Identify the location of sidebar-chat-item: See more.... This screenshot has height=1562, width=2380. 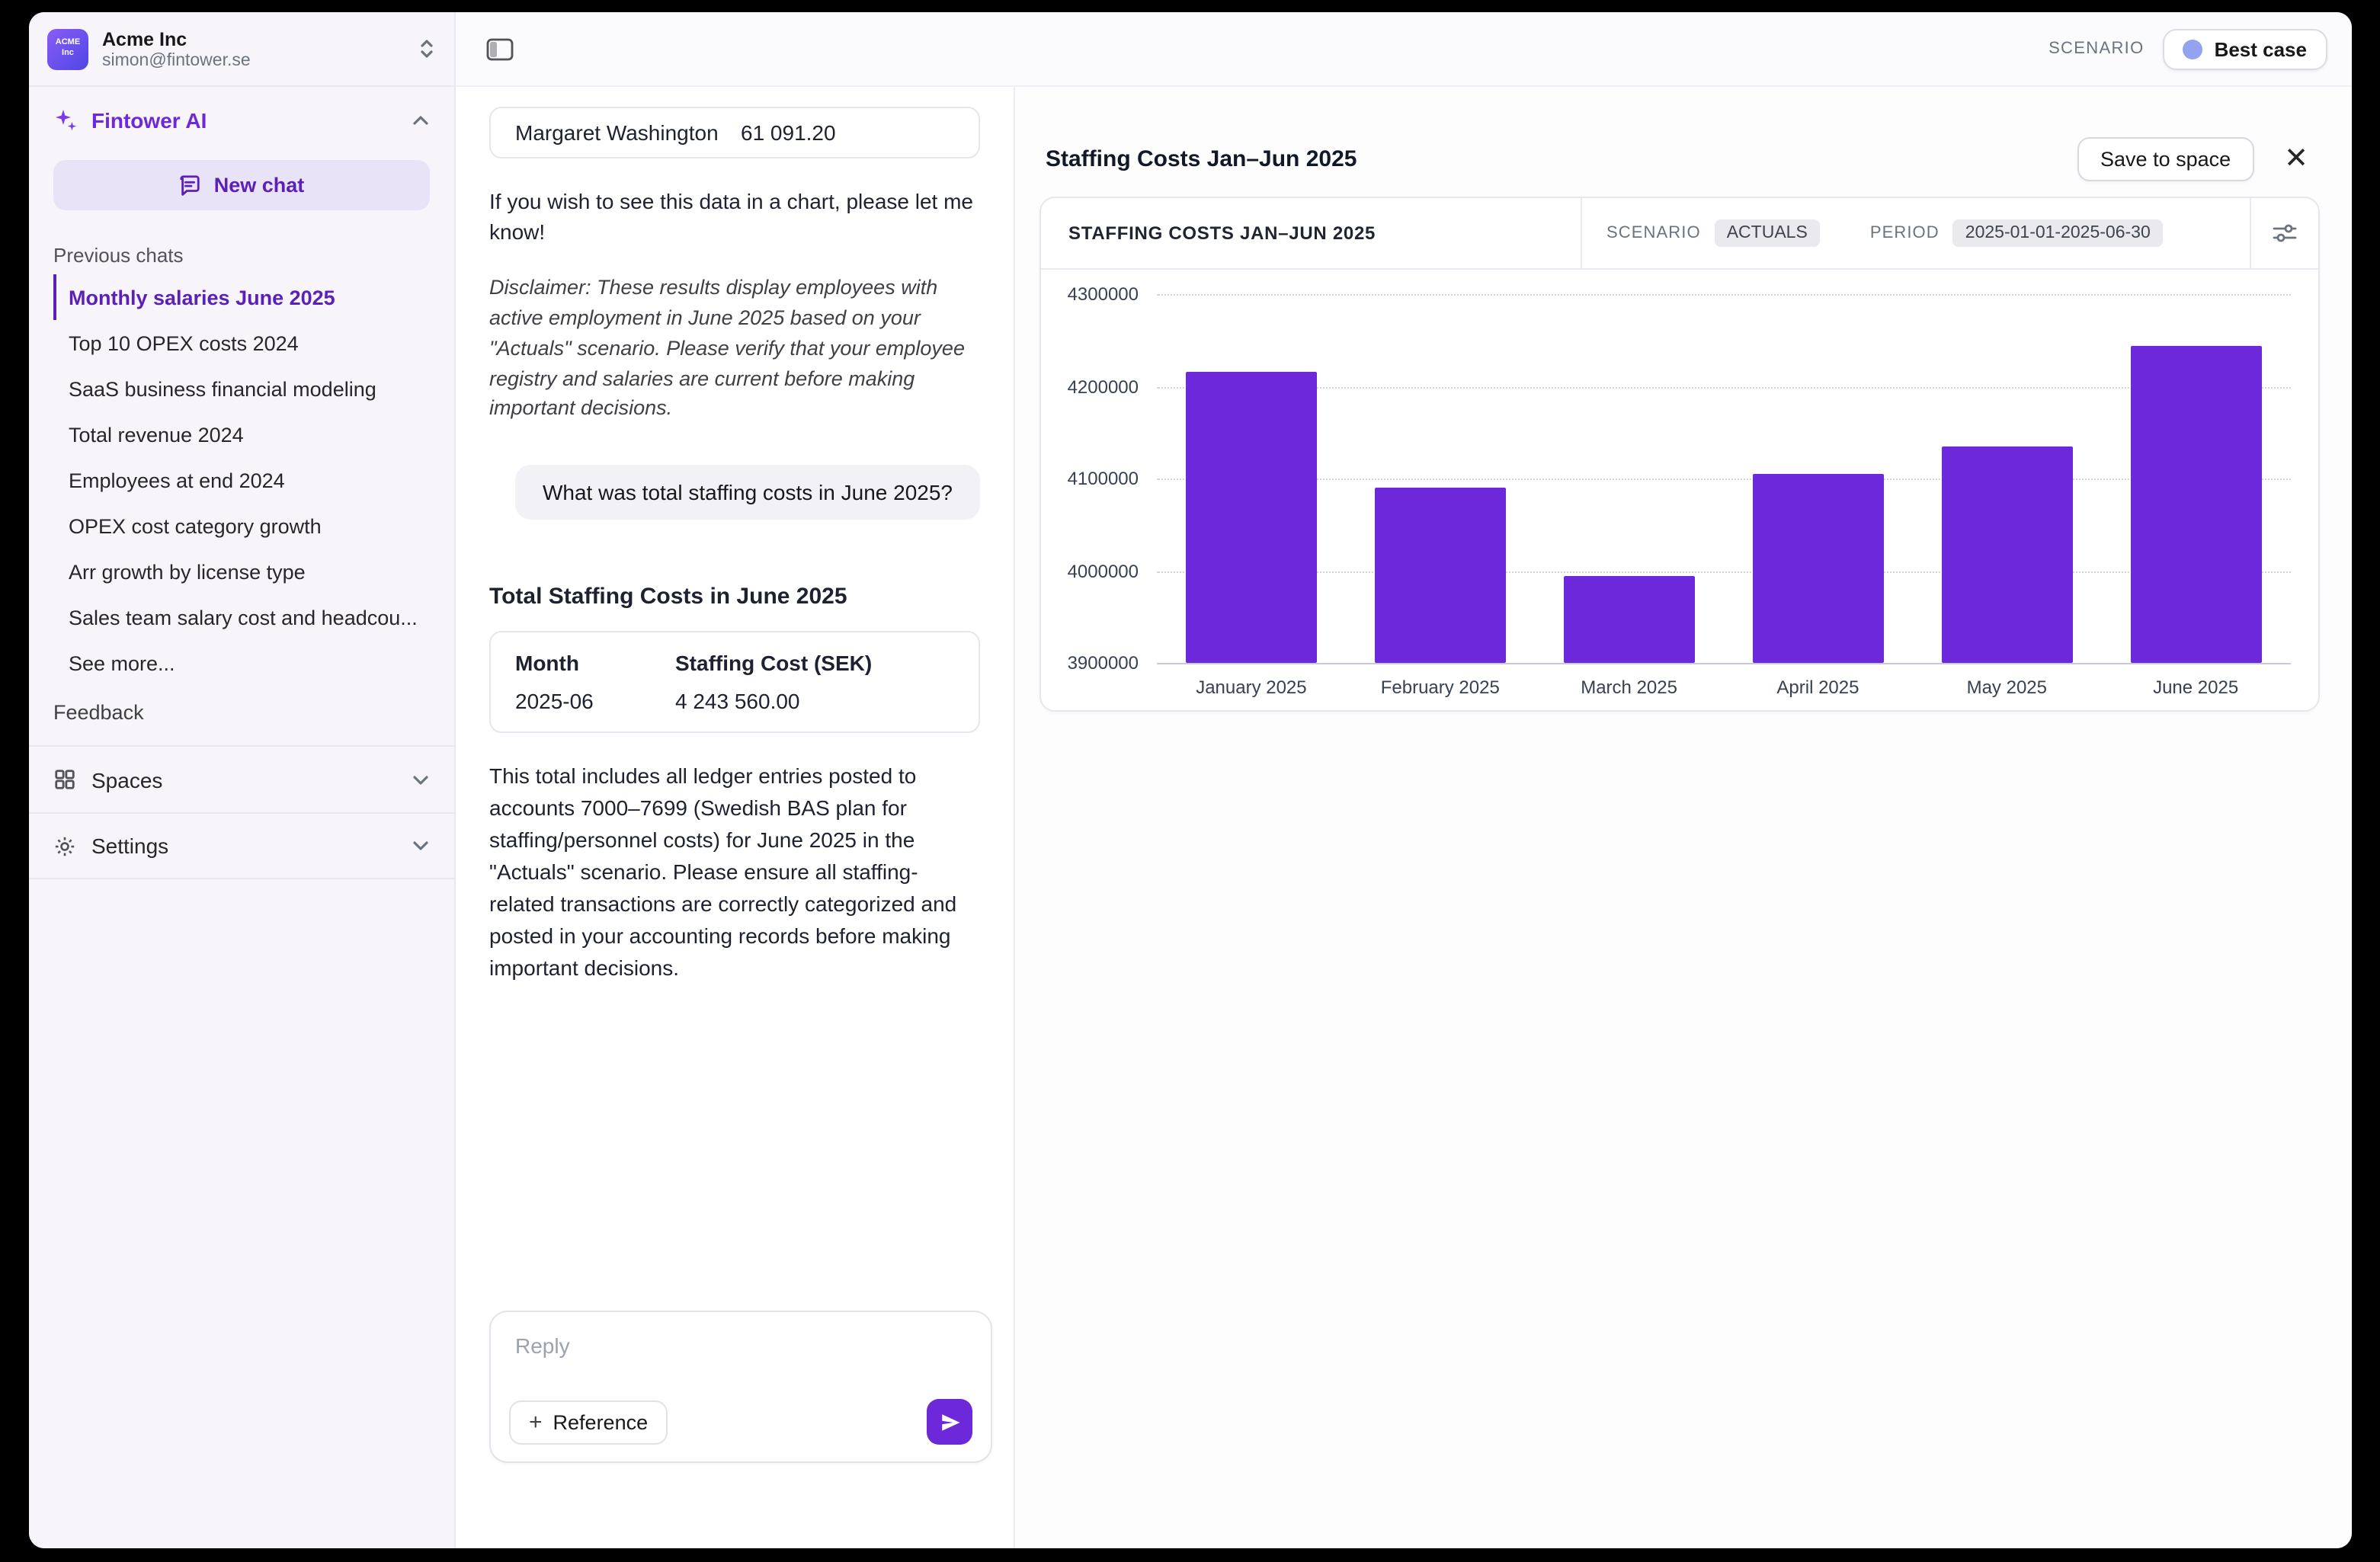
(122, 662).